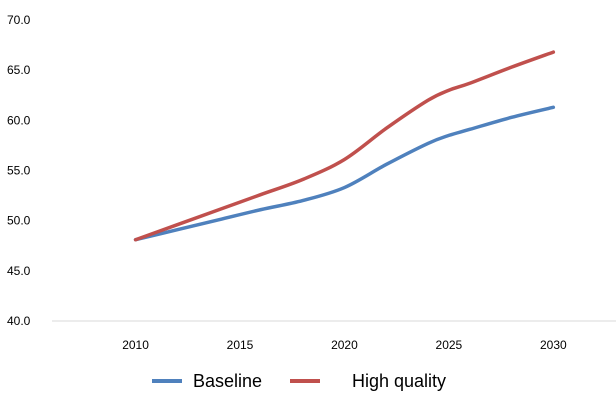 Image resolution: width=616 pixels, height=393 pixels. What do you see at coordinates (19, 271) in the screenshot?
I see `y-tick-label: 45.0` at bounding box center [19, 271].